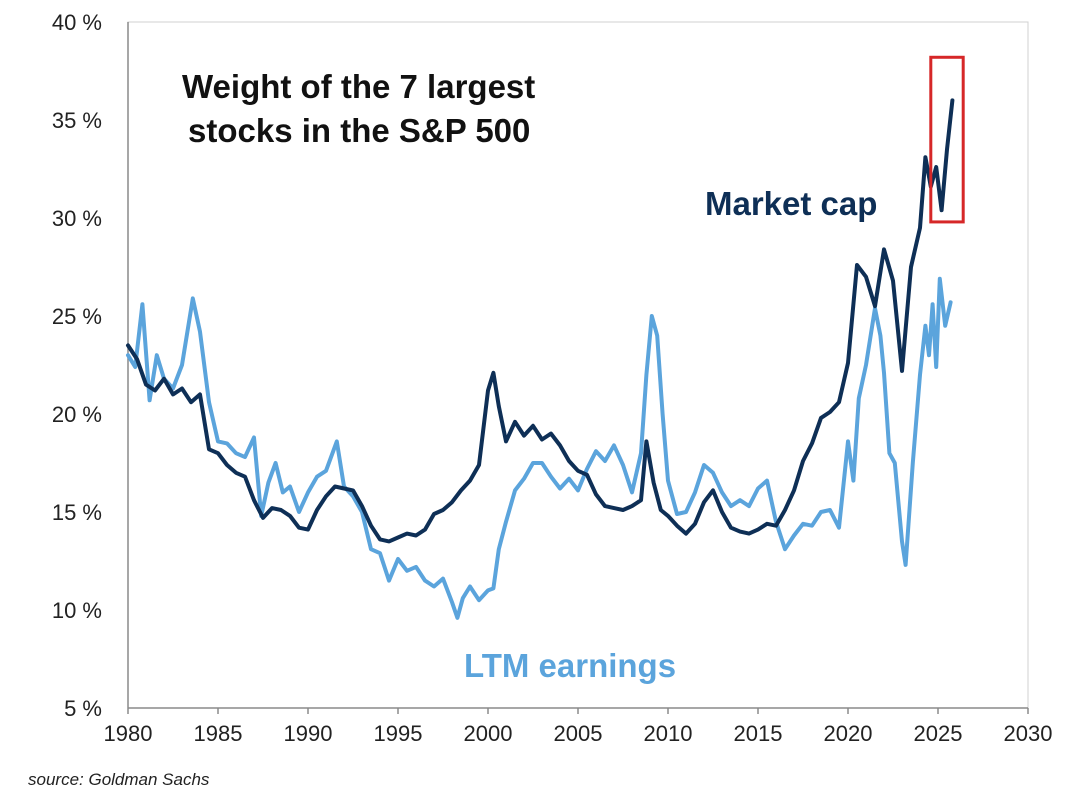 The width and height of the screenshot is (1080, 800). Describe the element at coordinates (77, 120) in the screenshot. I see `y-tick-label: 35 %` at that location.